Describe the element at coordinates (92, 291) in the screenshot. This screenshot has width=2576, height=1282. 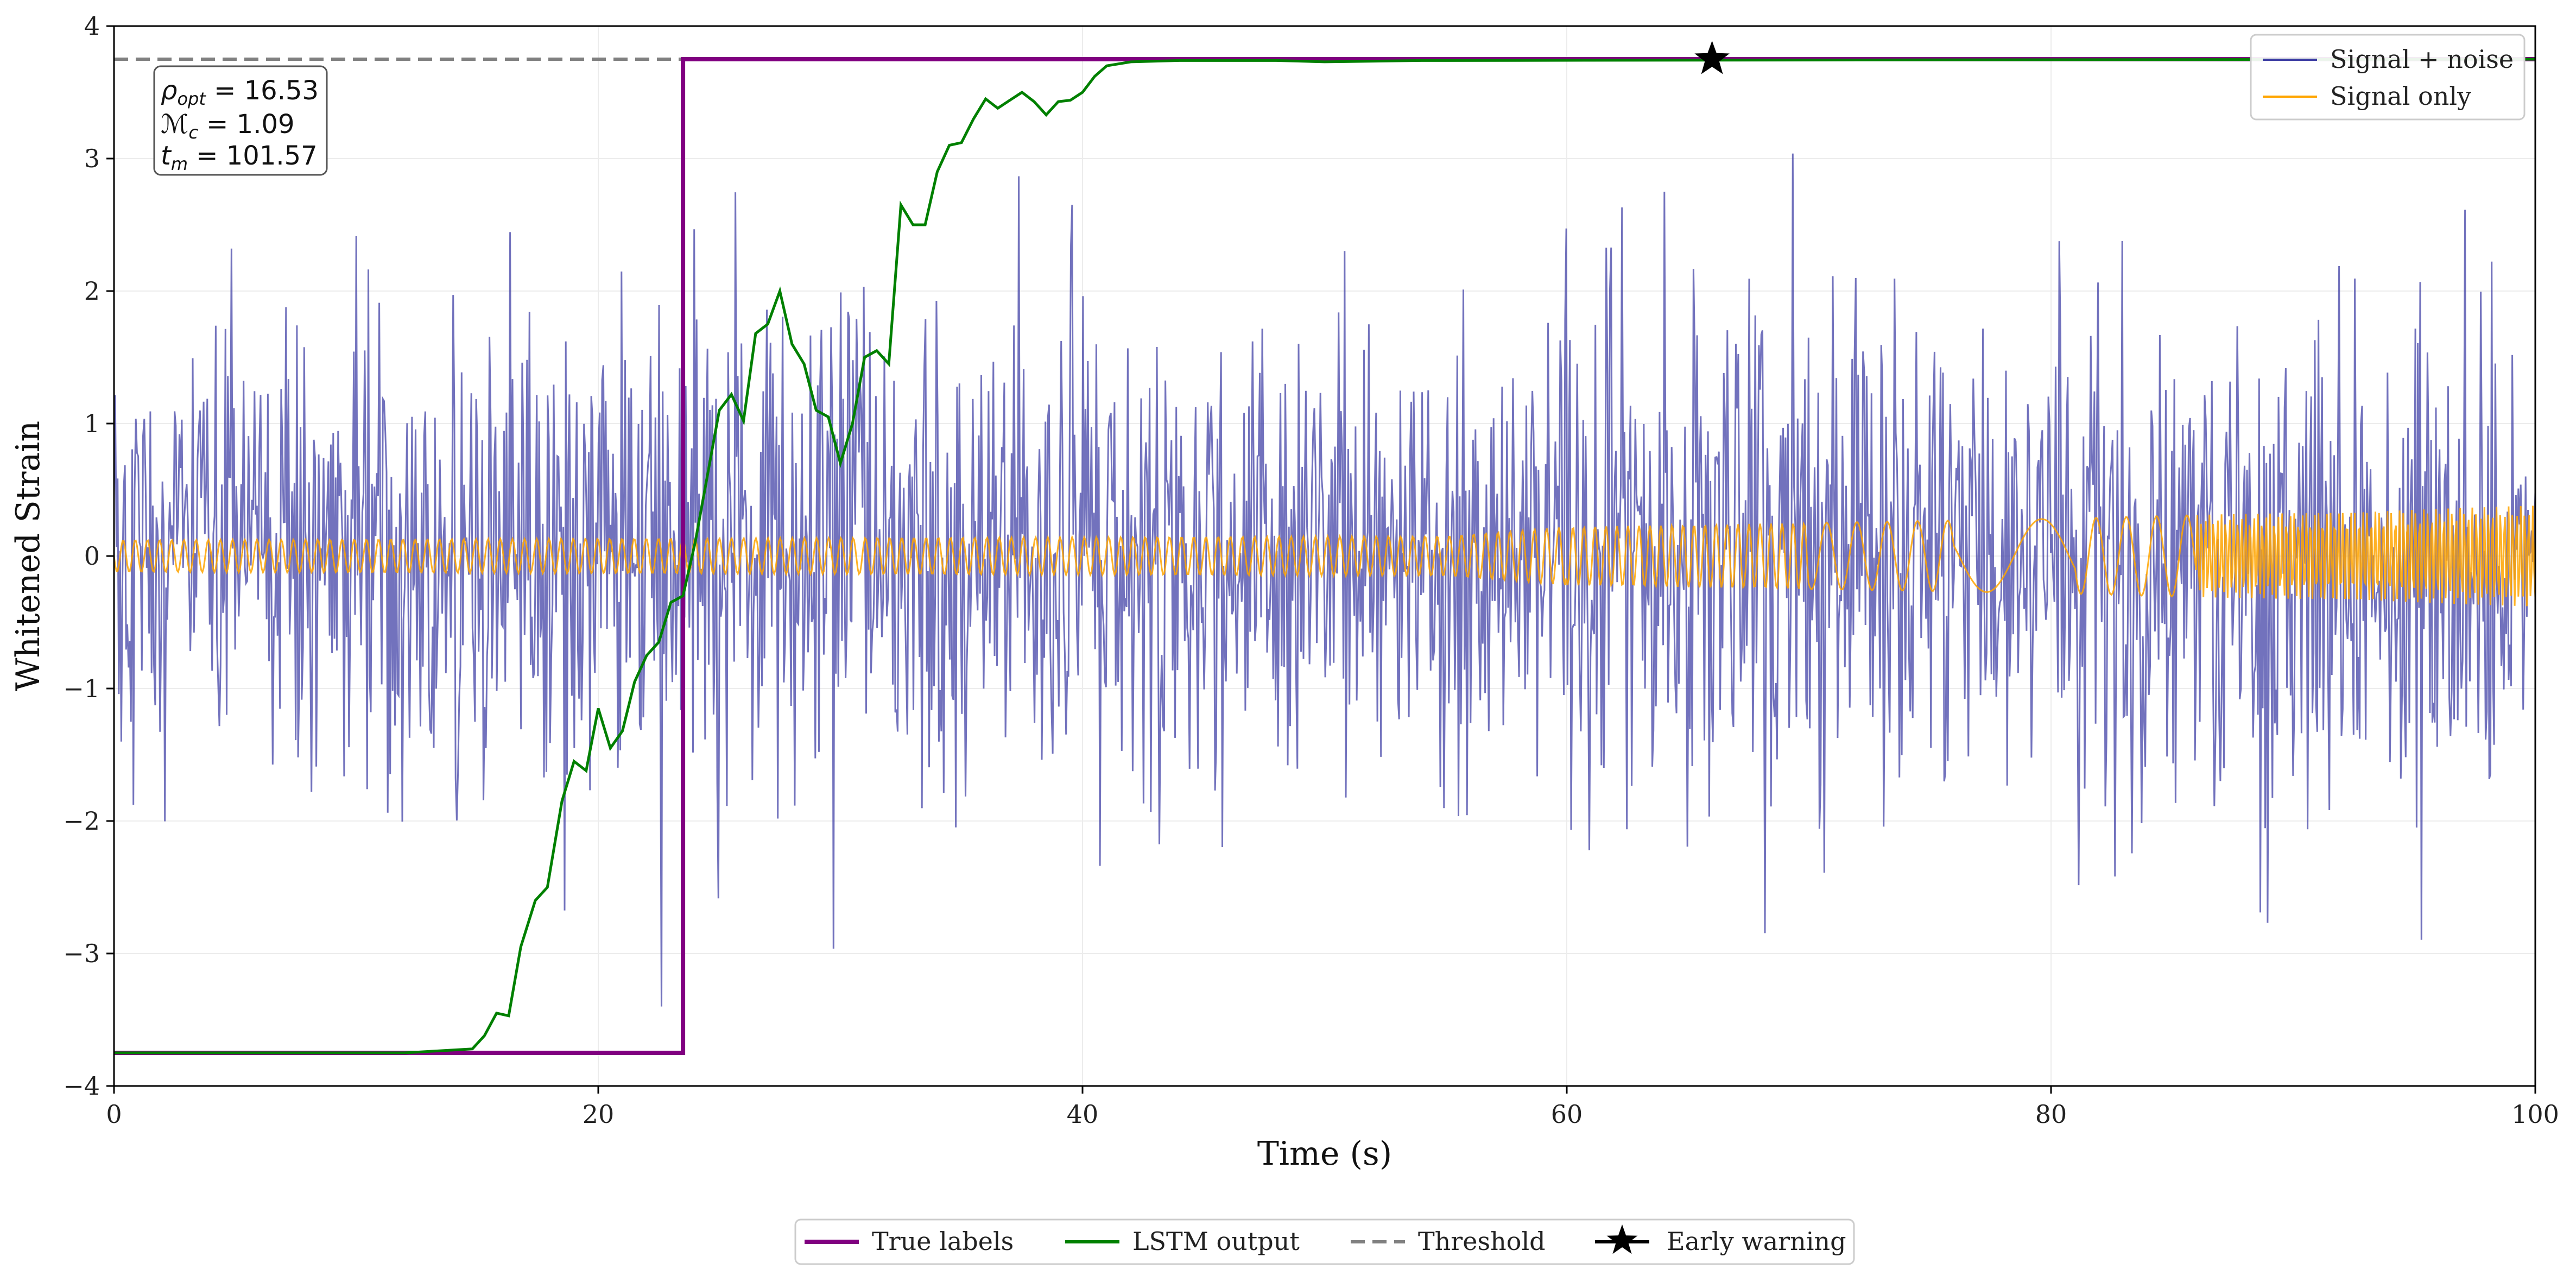
I see `y-tick-label: 2` at that location.